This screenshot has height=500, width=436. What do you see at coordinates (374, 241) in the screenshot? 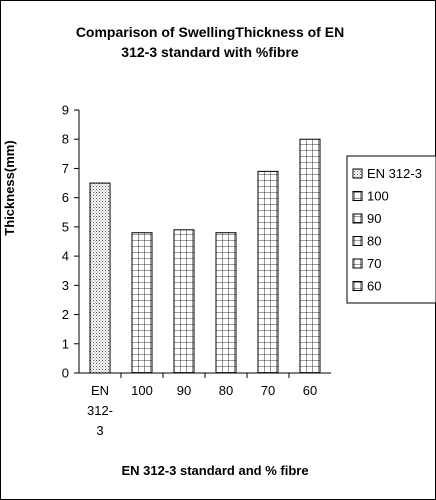
I see `legend-label: 80` at bounding box center [374, 241].